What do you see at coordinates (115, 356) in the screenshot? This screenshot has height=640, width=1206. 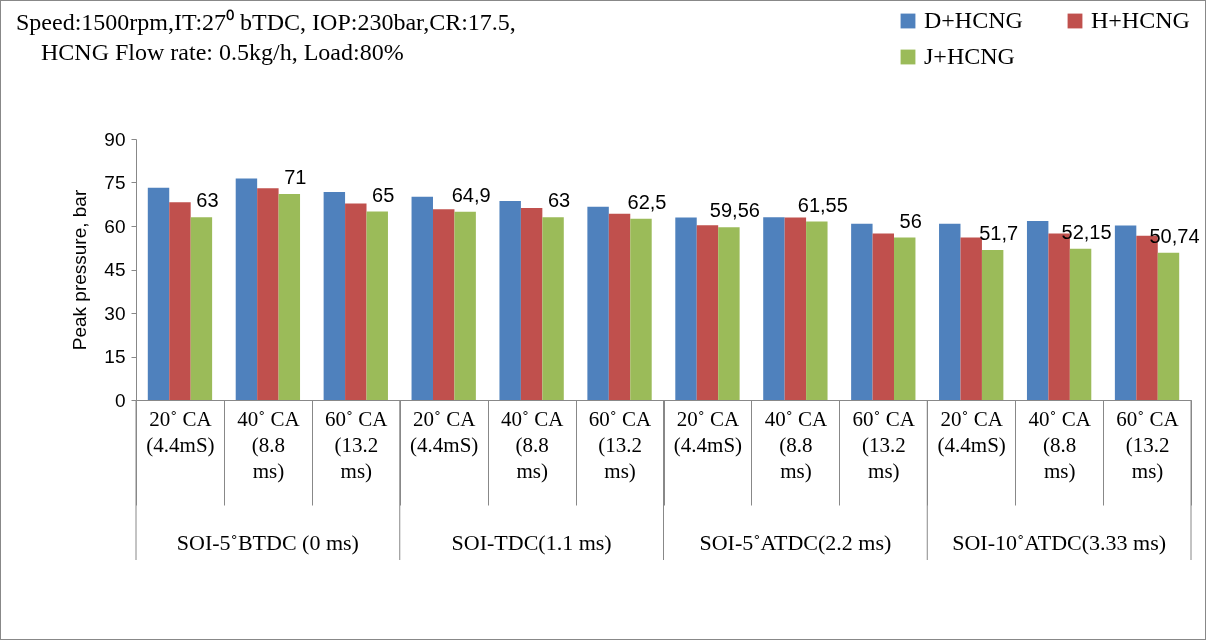 I see `y-tick-label: 15` at bounding box center [115, 356].